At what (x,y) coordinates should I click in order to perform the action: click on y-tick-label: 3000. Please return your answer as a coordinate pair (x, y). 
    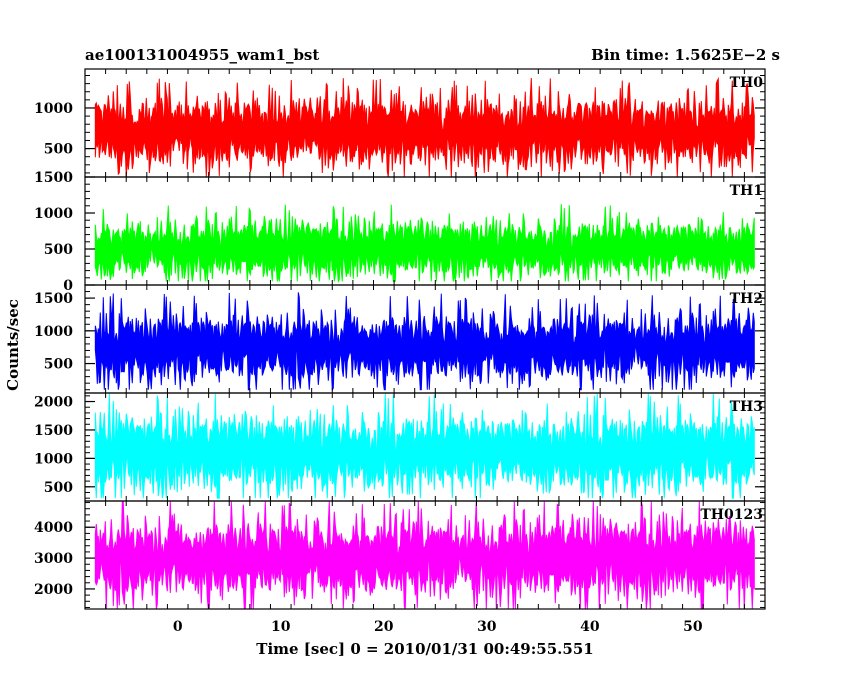
    Looking at the image, I should click on (53, 559).